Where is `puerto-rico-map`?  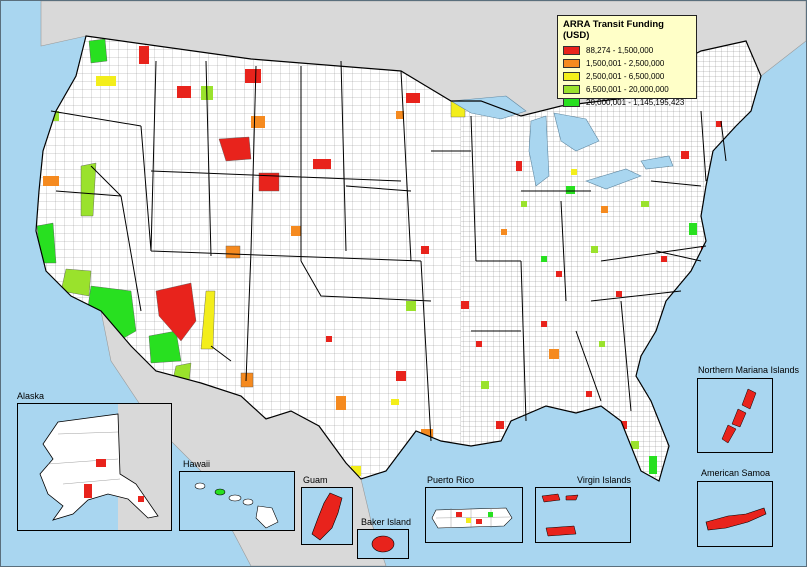
puerto-rico-map is located at coordinates (472, 518).